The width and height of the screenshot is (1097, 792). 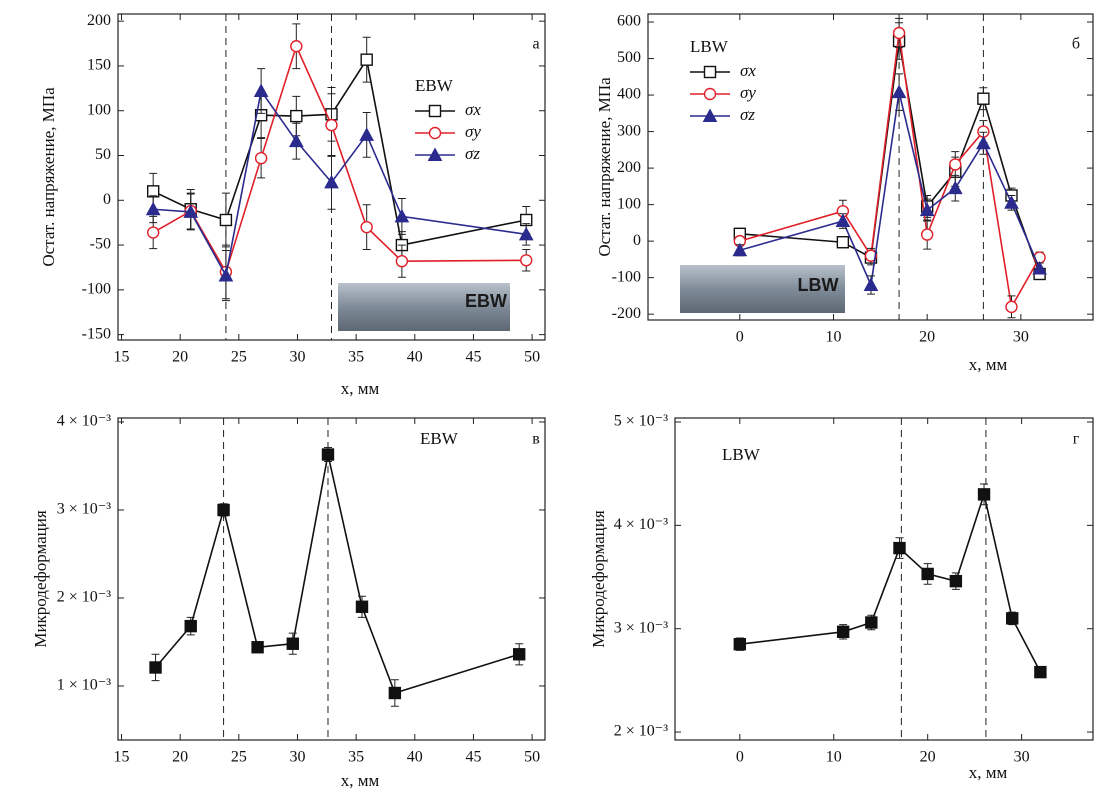 What do you see at coordinates (629, 130) in the screenshot?
I see `y-tick-label: 300` at bounding box center [629, 130].